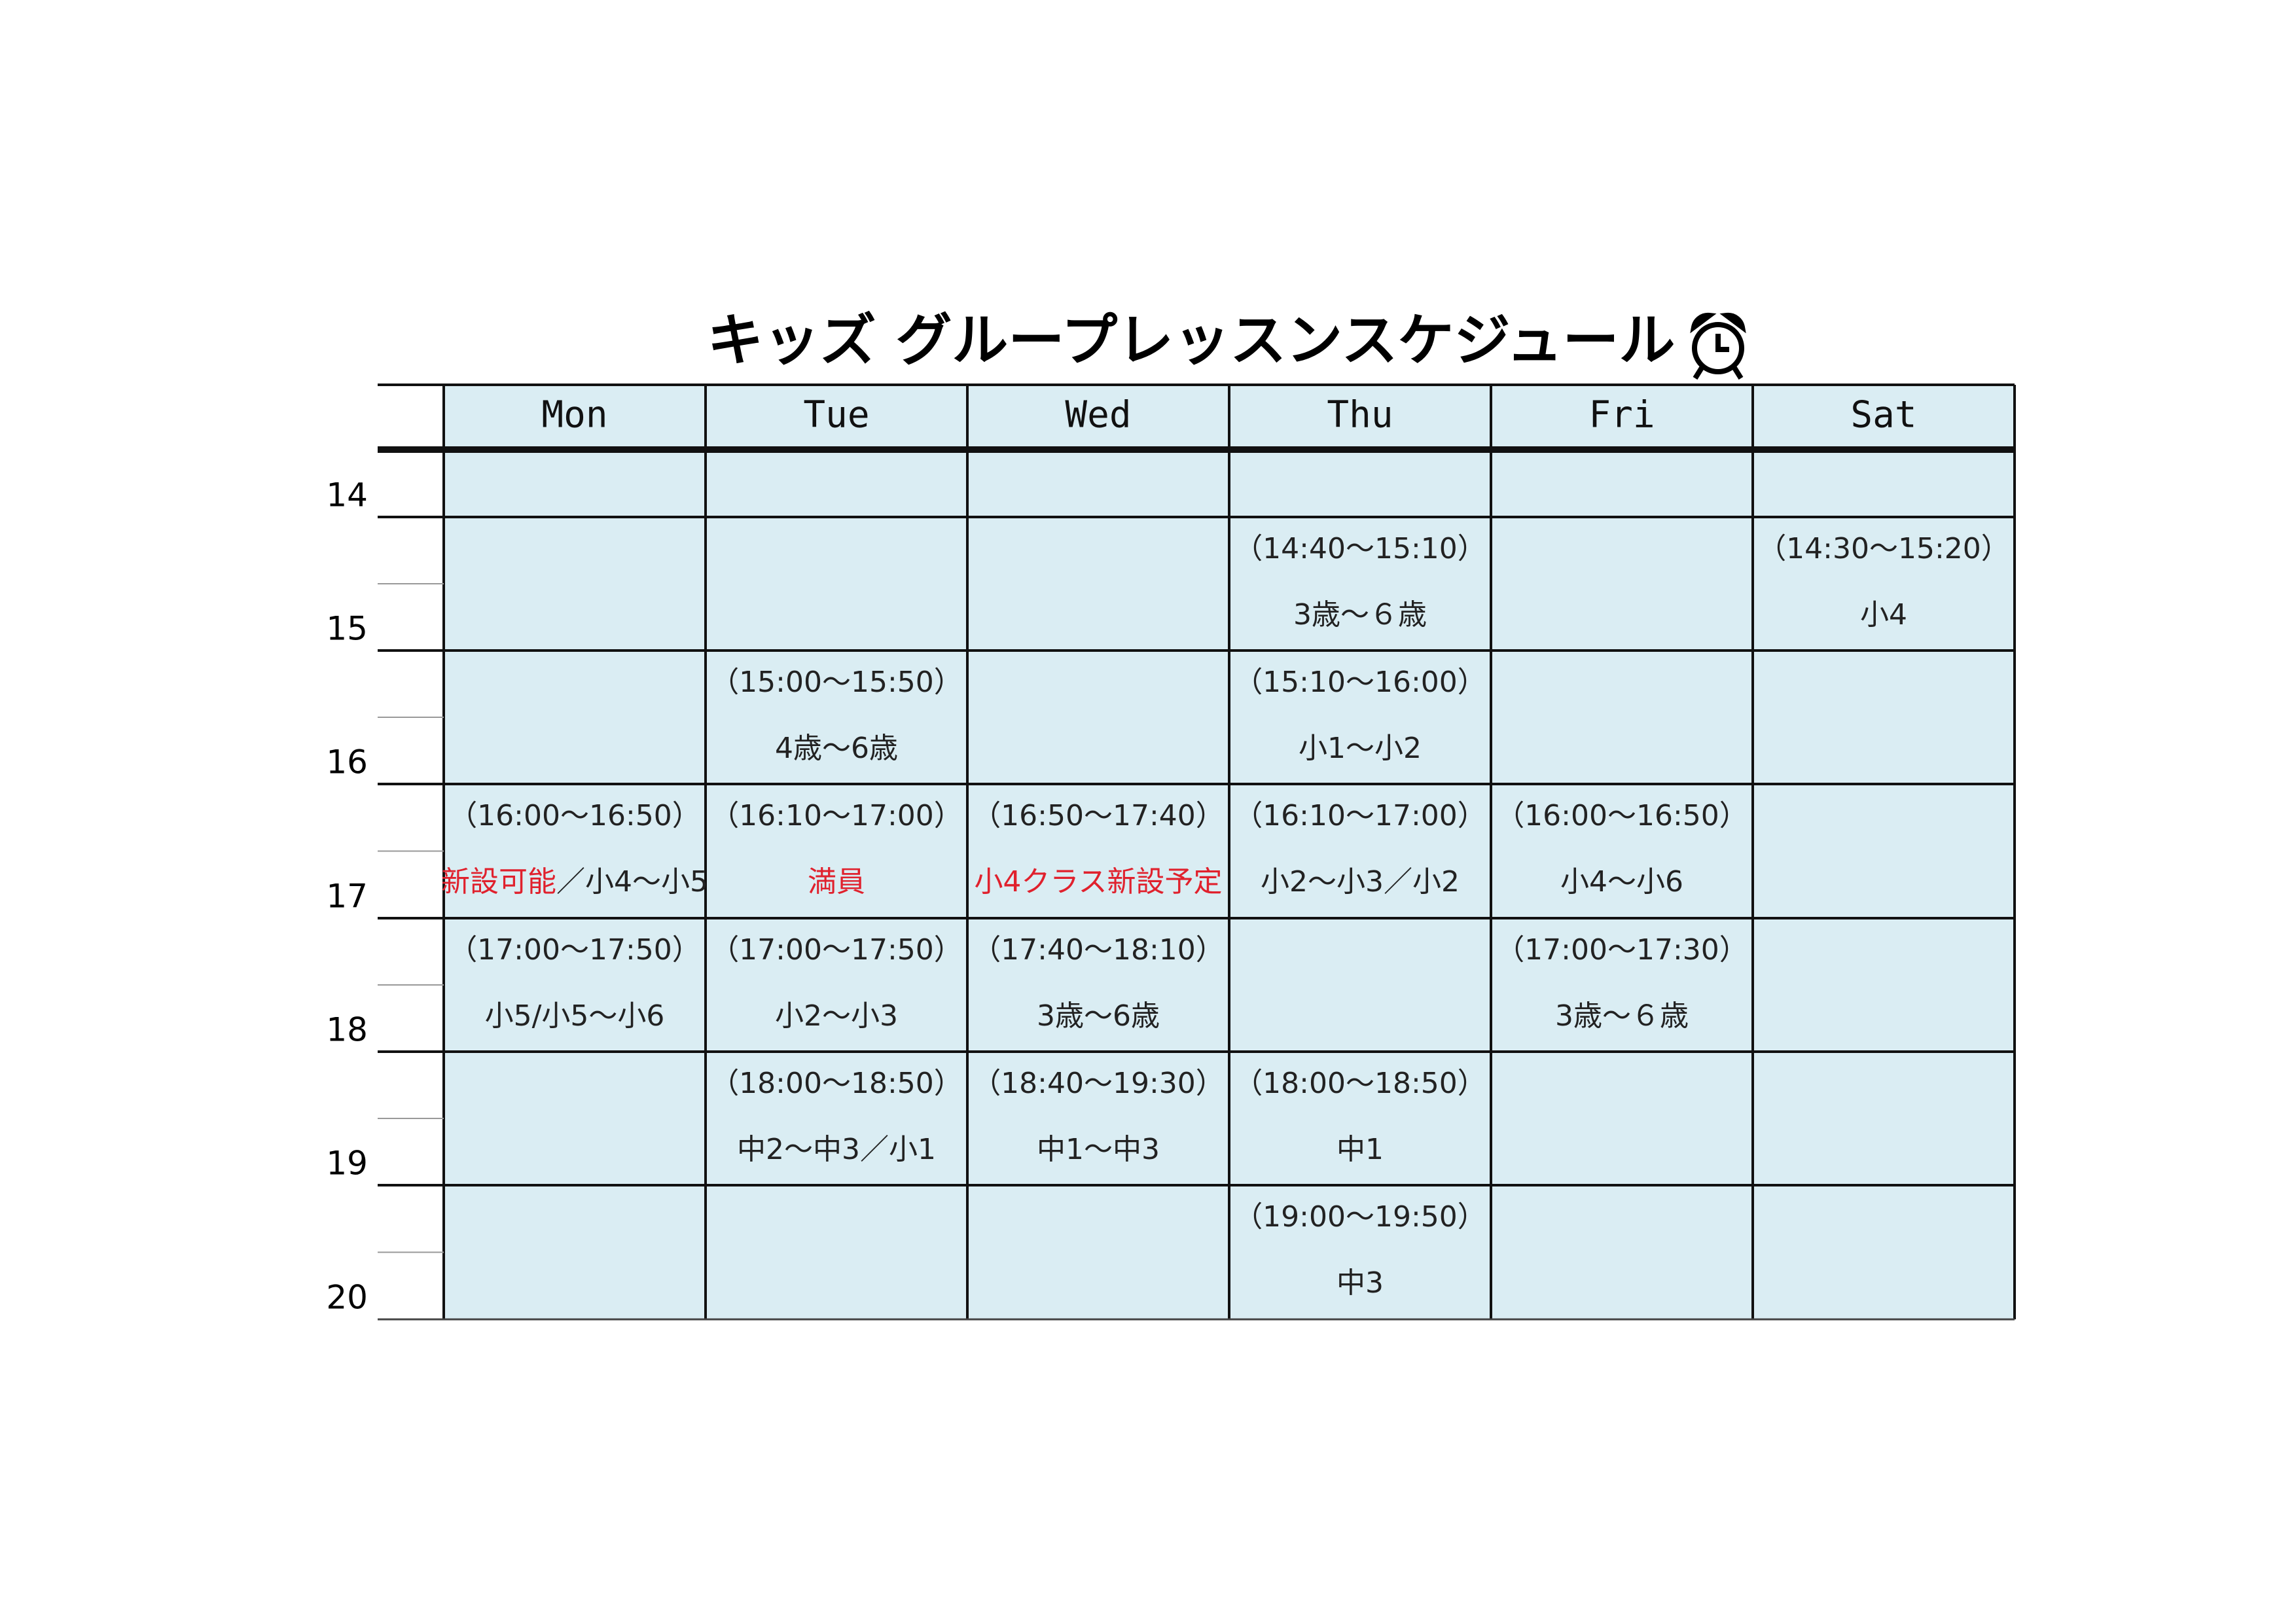 This screenshot has width=2296, height=1623. What do you see at coordinates (347, 1164) in the screenshot?
I see `hour-label: 19` at bounding box center [347, 1164].